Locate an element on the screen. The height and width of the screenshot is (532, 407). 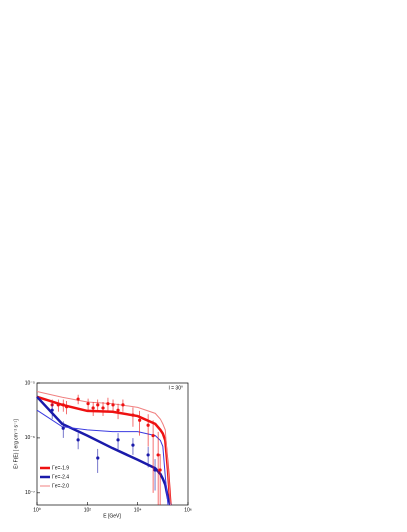
annotation: l = 30° is located at coordinates (176, 388).